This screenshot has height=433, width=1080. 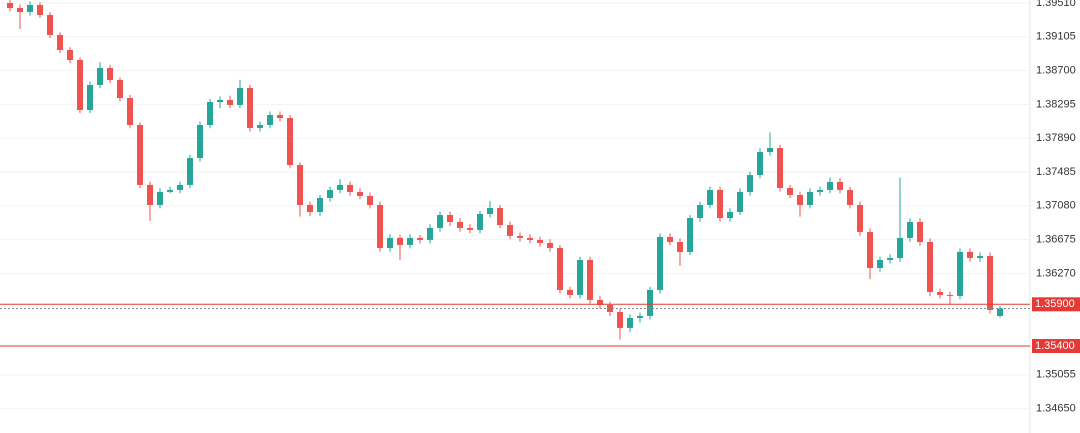 What do you see at coordinates (1056, 240) in the screenshot?
I see `y-tick-label: 1.36675` at bounding box center [1056, 240].